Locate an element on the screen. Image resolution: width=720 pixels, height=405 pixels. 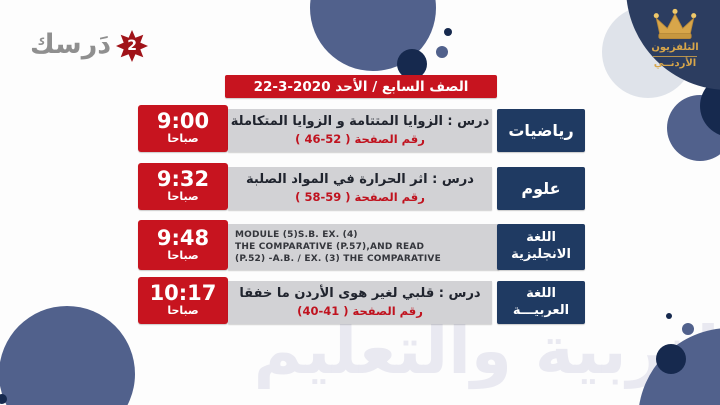
decor-circle-bottom-left is located at coordinates (67, 355).